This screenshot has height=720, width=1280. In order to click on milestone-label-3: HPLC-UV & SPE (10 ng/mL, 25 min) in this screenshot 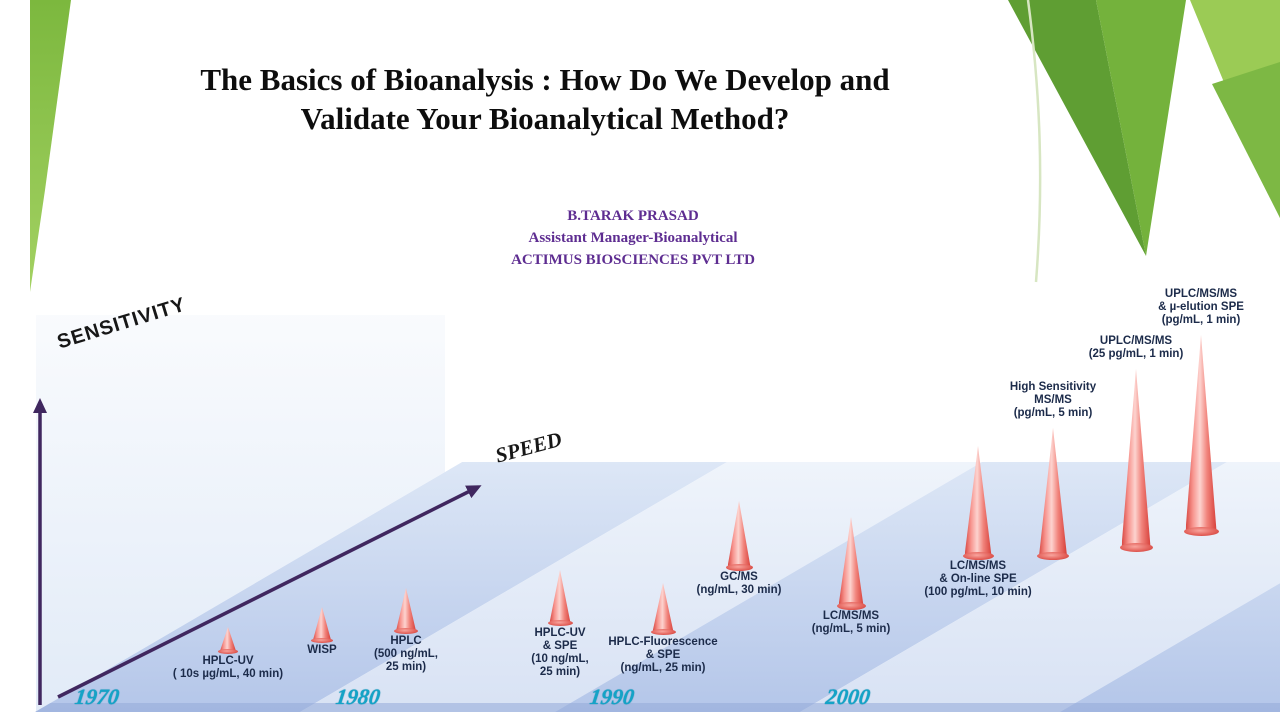, I will do `click(560, 652)`.